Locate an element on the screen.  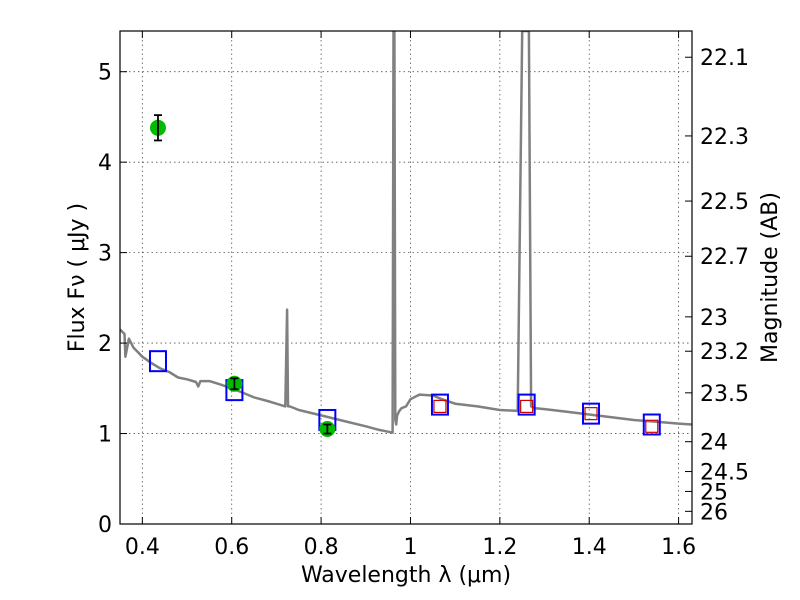
x-tick-label: 1 is located at coordinates (410, 547).